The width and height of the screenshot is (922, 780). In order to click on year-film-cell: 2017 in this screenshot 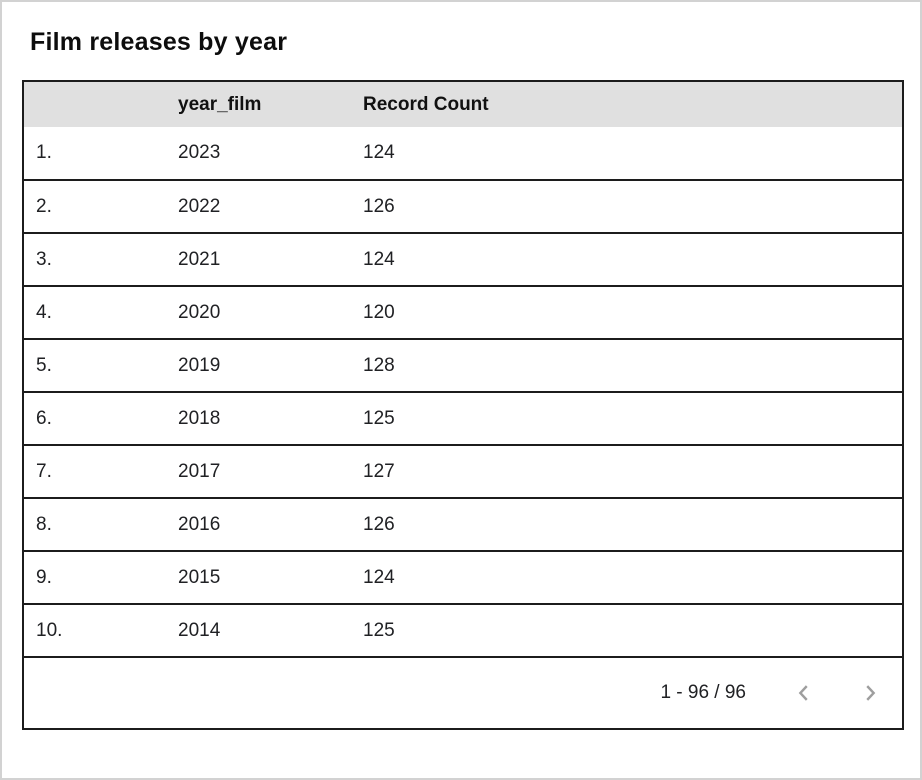, I will do `click(270, 471)`.